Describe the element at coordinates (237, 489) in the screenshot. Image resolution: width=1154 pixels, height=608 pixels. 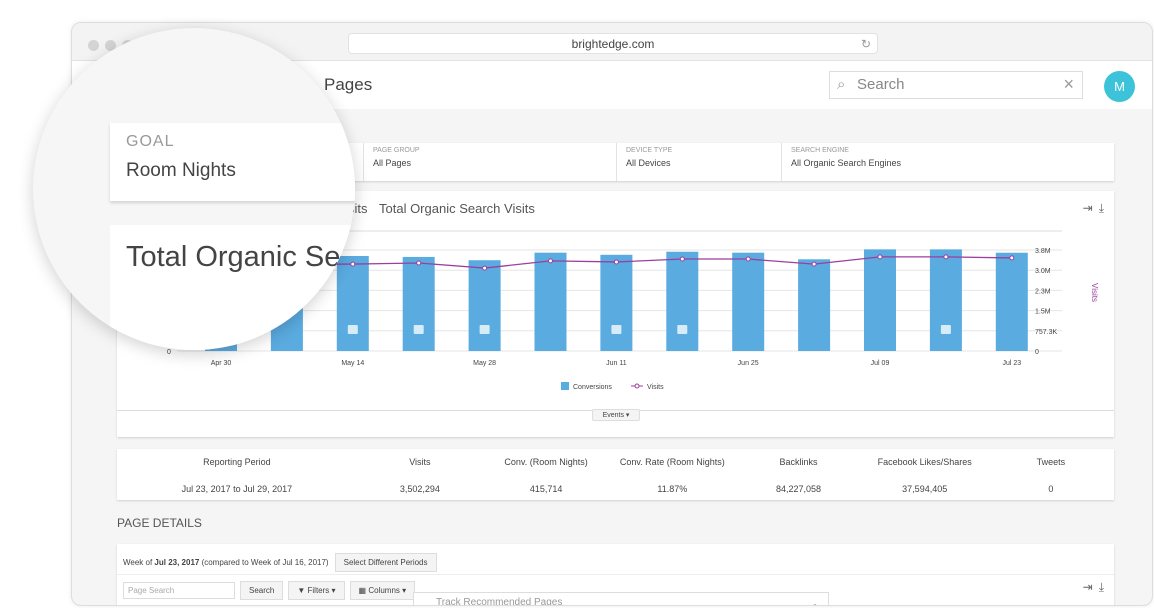
I see `stats-value: Jul 23, 2017 to Jul 29, 2017` at that location.